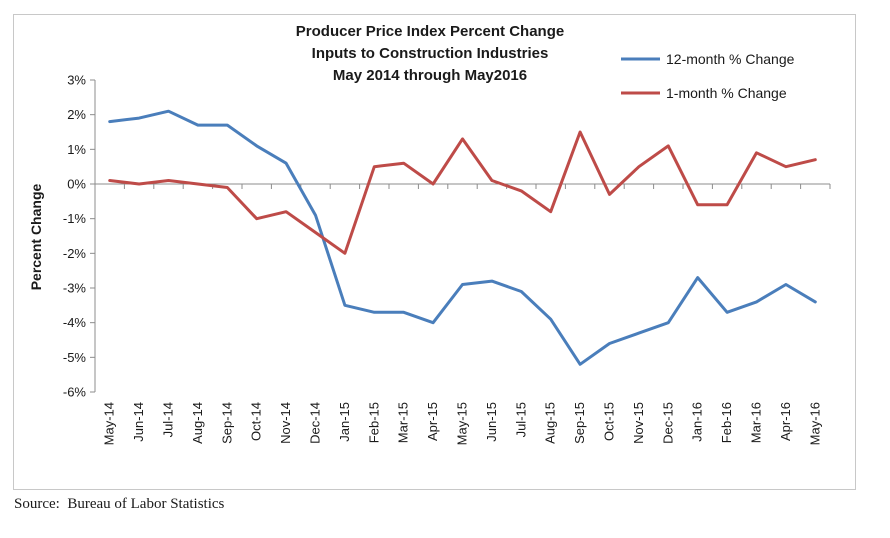  I want to click on x-tick-label: Oct-14, so click(256, 421).